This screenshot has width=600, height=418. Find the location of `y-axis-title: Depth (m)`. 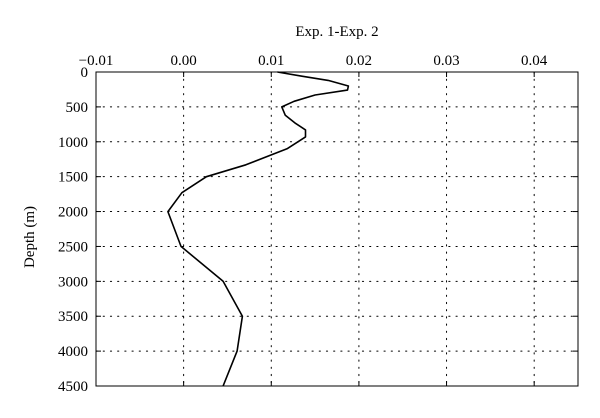

y-axis-title: Depth (m) is located at coordinates (30, 237).